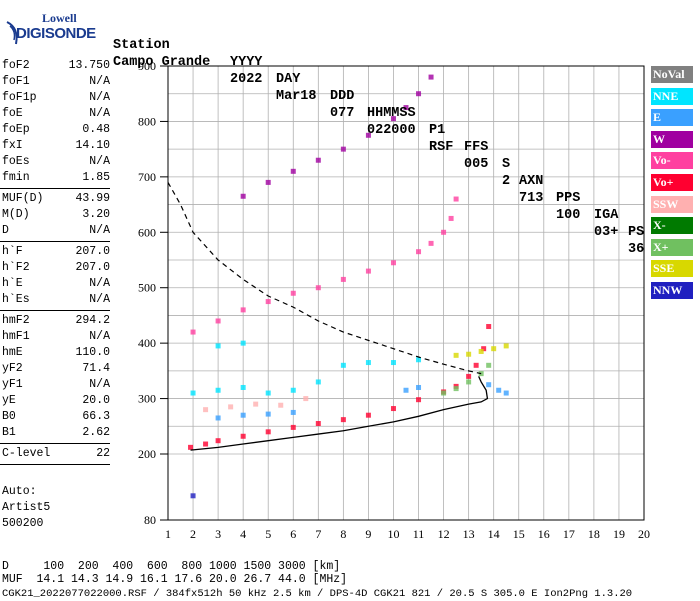 This screenshot has height=601, width=700. I want to click on x-tick-label: 14, so click(494, 534).